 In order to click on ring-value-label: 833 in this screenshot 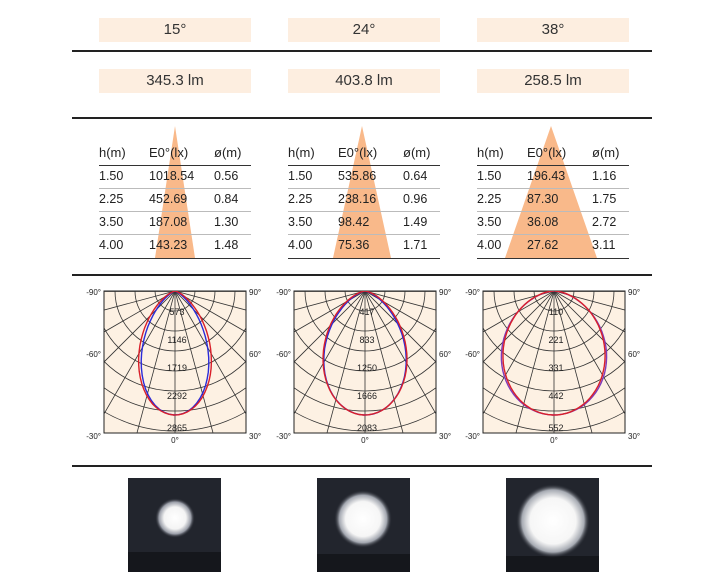, I will do `click(366, 340)`.